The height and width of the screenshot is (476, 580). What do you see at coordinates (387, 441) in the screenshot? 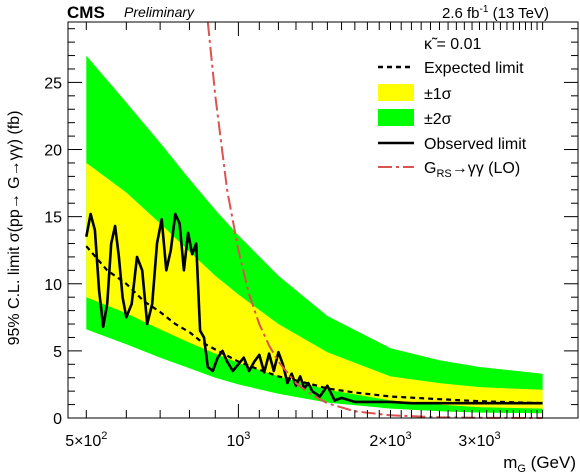
I see `x-tick-mantissa: 2×10` at bounding box center [387, 441].